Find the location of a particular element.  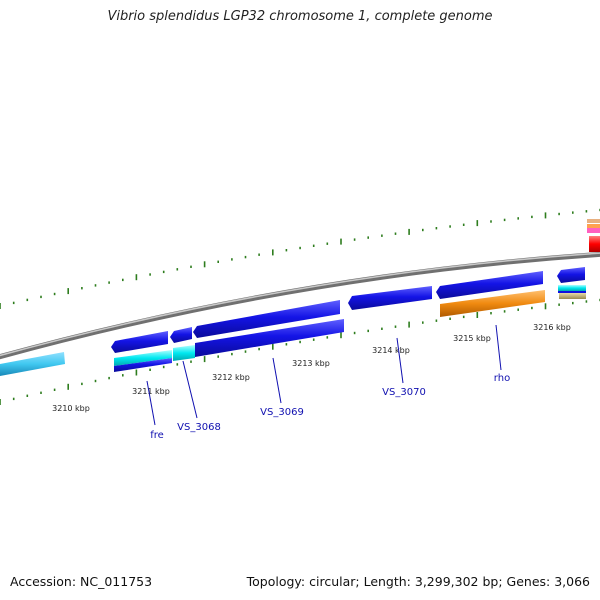

callout-line-rho is located at coordinates (498, 347).